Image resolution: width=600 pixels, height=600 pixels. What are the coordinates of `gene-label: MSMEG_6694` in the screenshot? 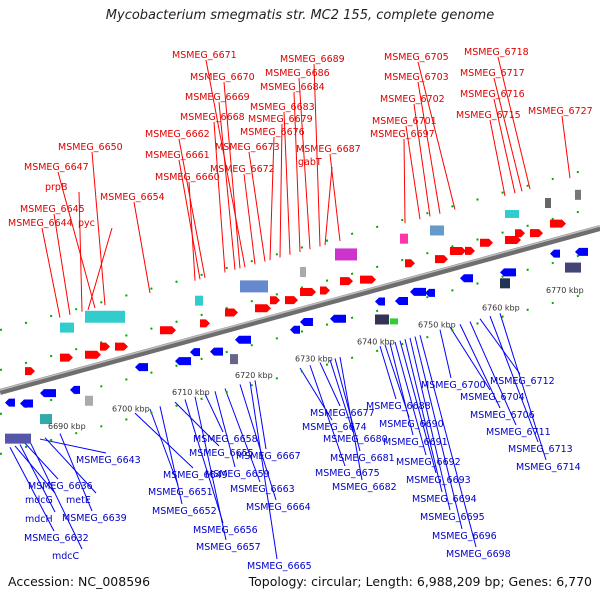 It's located at (444, 499).